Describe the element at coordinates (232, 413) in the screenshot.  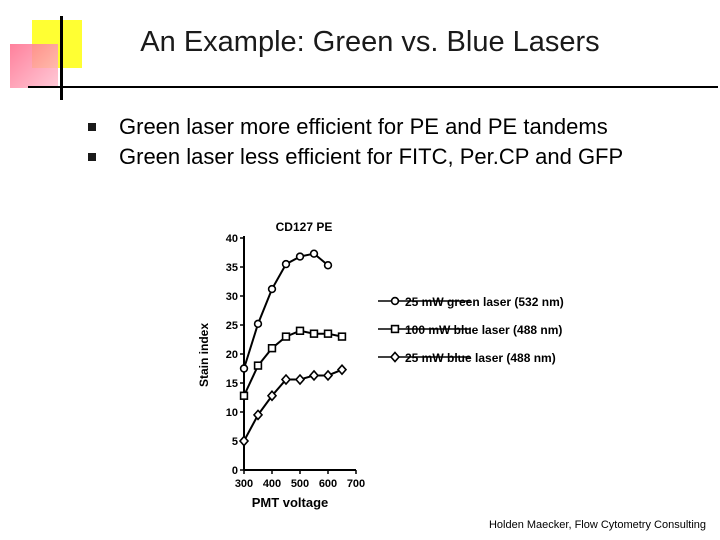
I see `y-tick-label: 10` at that location.